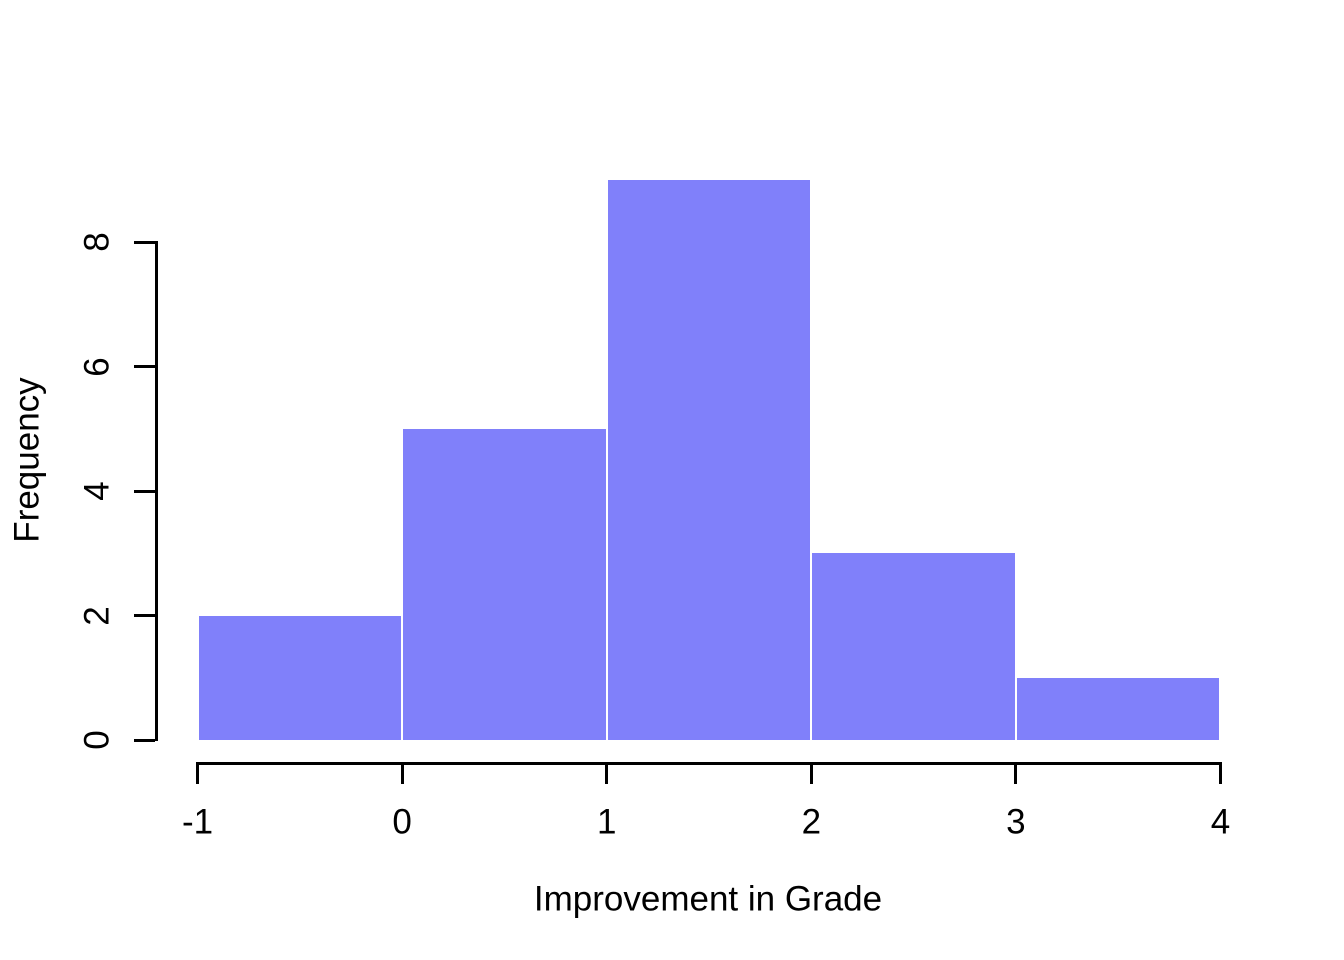  Describe the element at coordinates (97, 491) in the screenshot. I see `y-tick-label: 4` at that location.